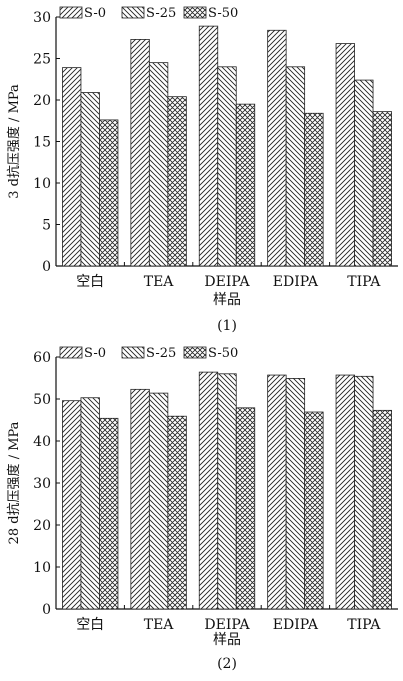 Image resolution: width=403 pixels, height=681 pixels. Describe the element at coordinates (14, 141) in the screenshot. I see `y-axis-title: 3 d抗压强度 / MPa` at that location.